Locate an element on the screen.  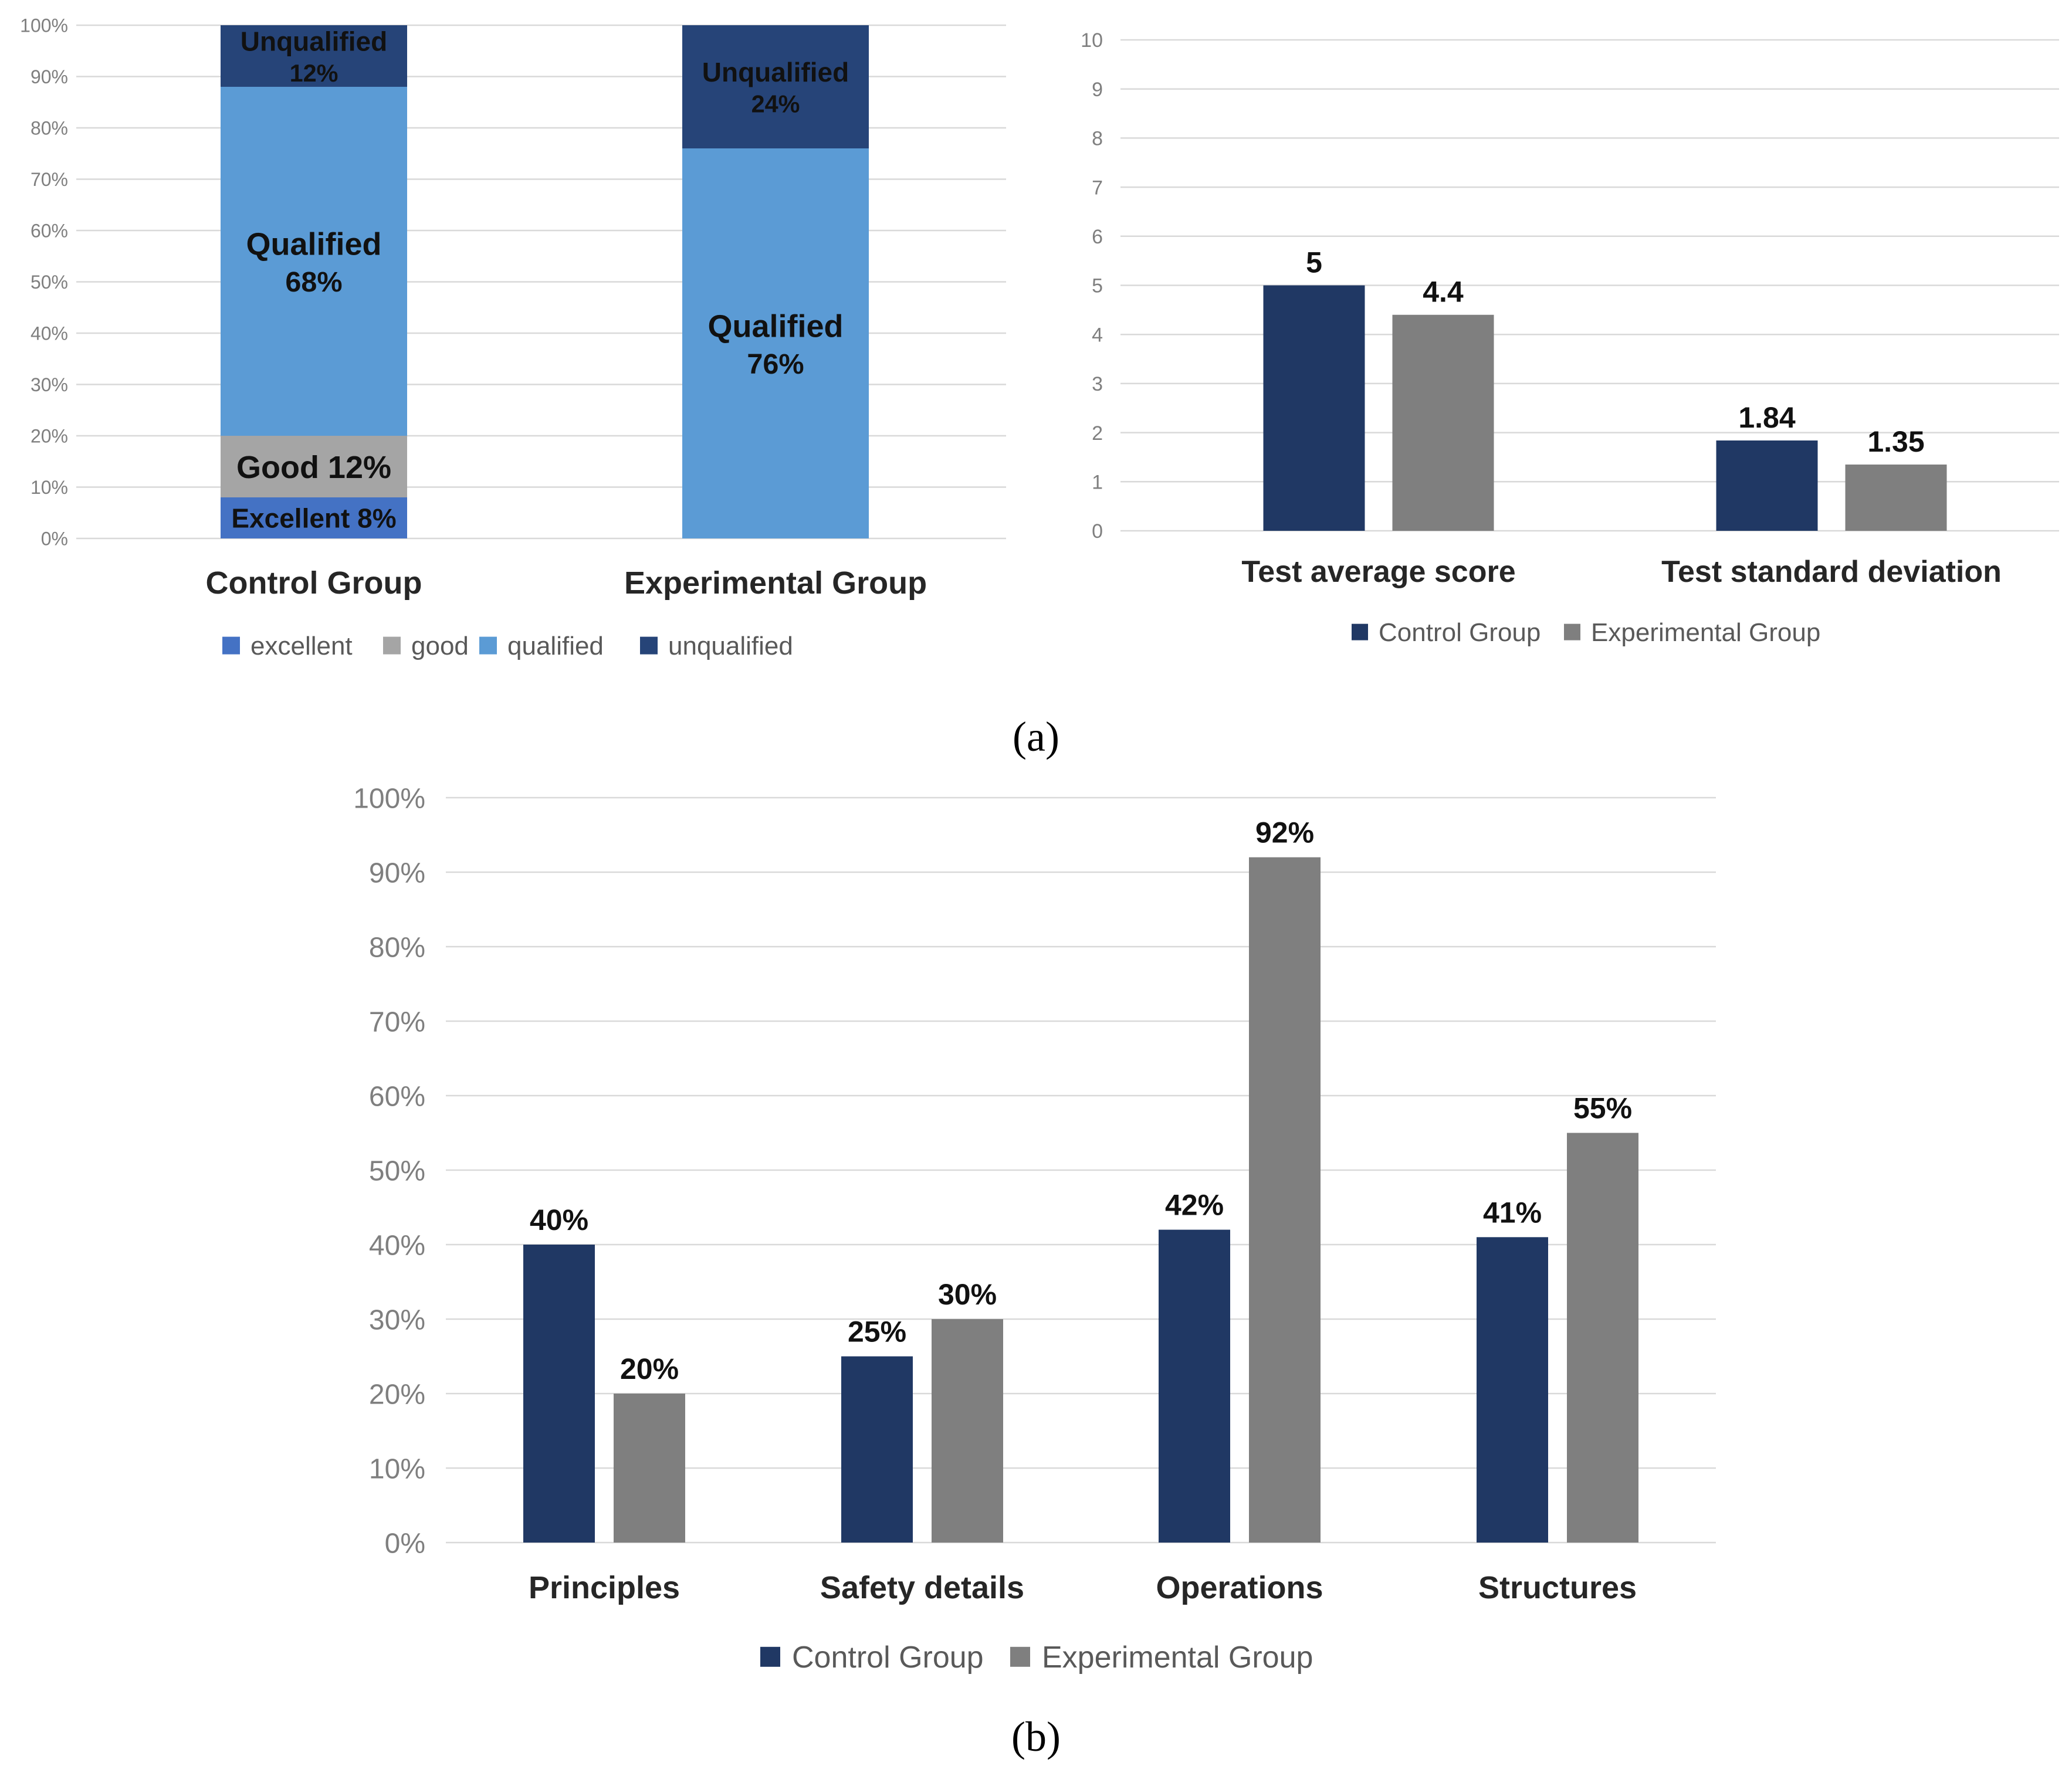
data-label: 20% is located at coordinates (649, 1369).